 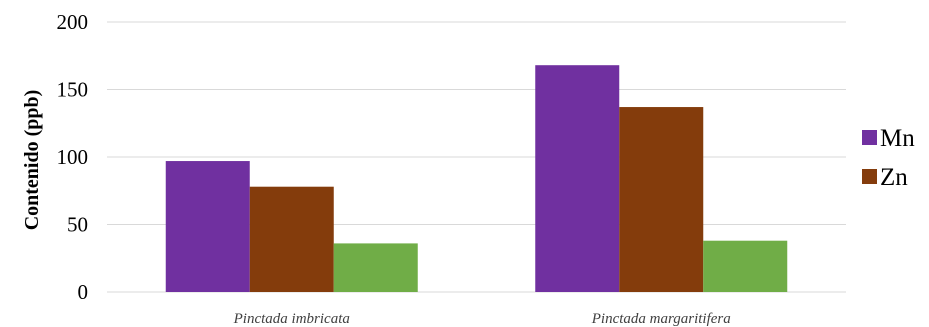 What do you see at coordinates (83, 292) in the screenshot?
I see `y-tick-label: 0` at bounding box center [83, 292].